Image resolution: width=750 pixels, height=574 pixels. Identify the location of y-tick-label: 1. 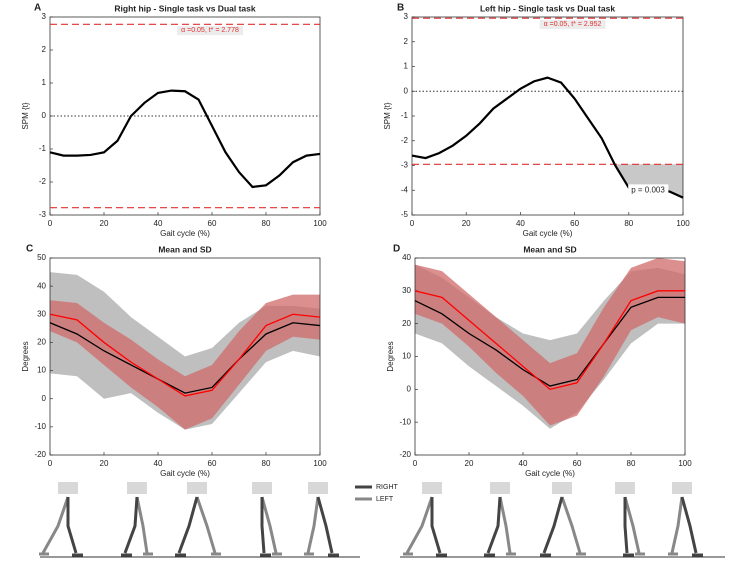
(406, 66).